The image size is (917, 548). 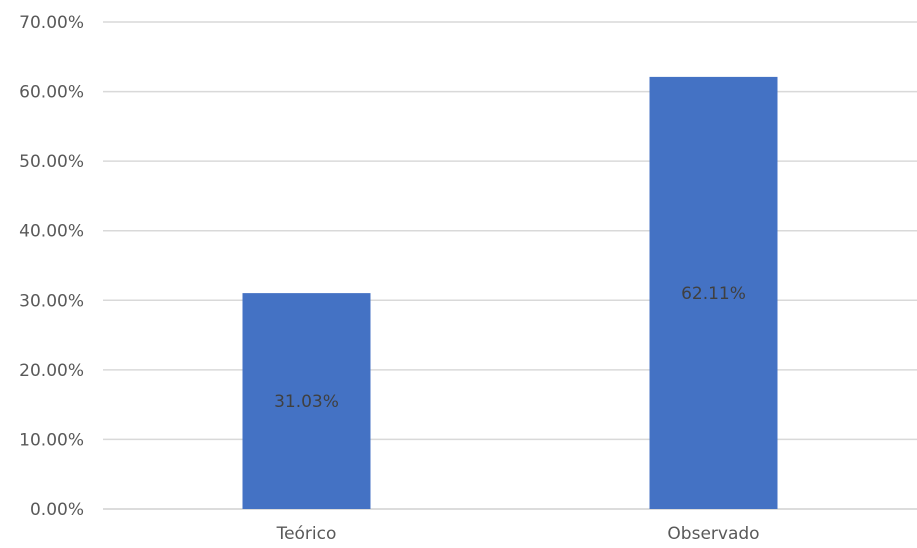 I want to click on data-label: 31.03%, so click(x=306, y=402).